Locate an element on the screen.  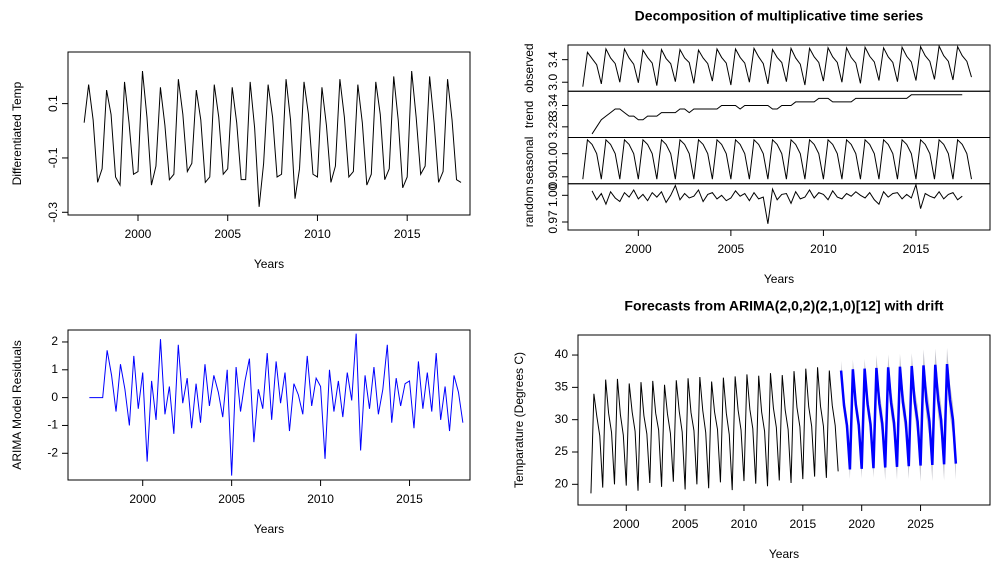
y-tick-label: 25 is located at coordinates (562, 451).